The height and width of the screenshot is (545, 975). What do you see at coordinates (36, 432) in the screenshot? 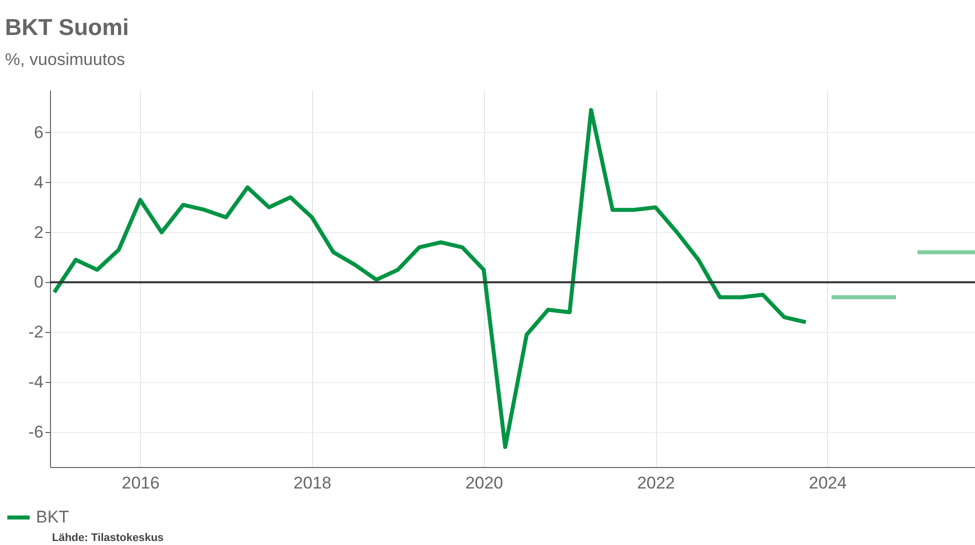
I see `y-tick-label: -6` at bounding box center [36, 432].